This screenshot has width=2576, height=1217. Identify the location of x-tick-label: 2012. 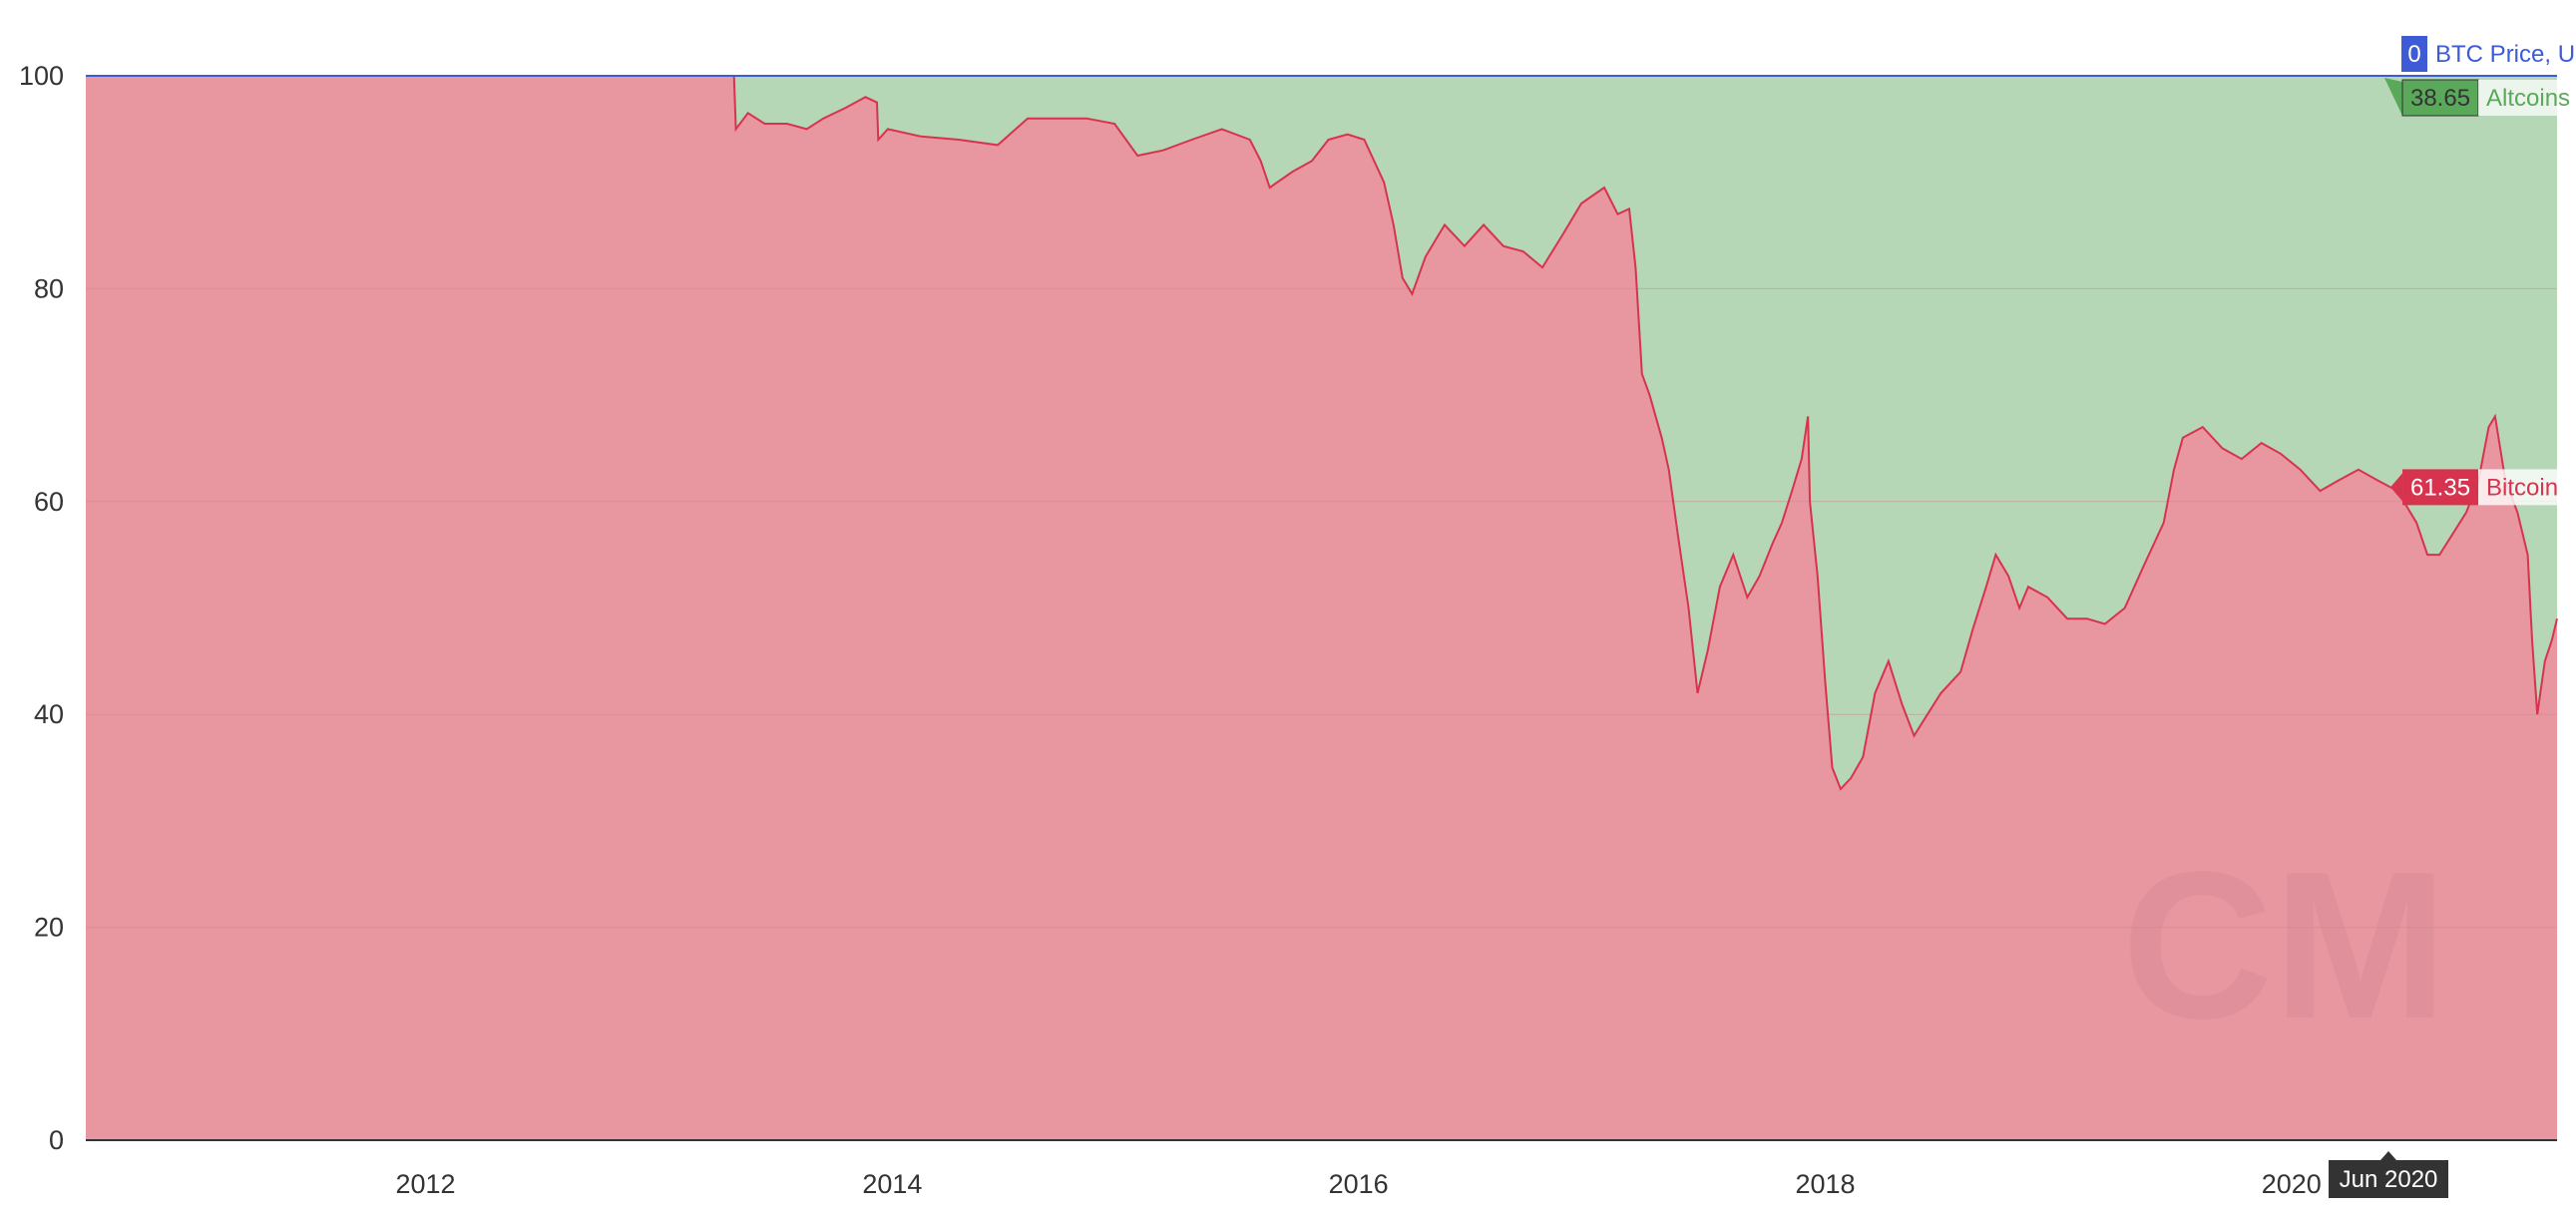
(425, 1184).